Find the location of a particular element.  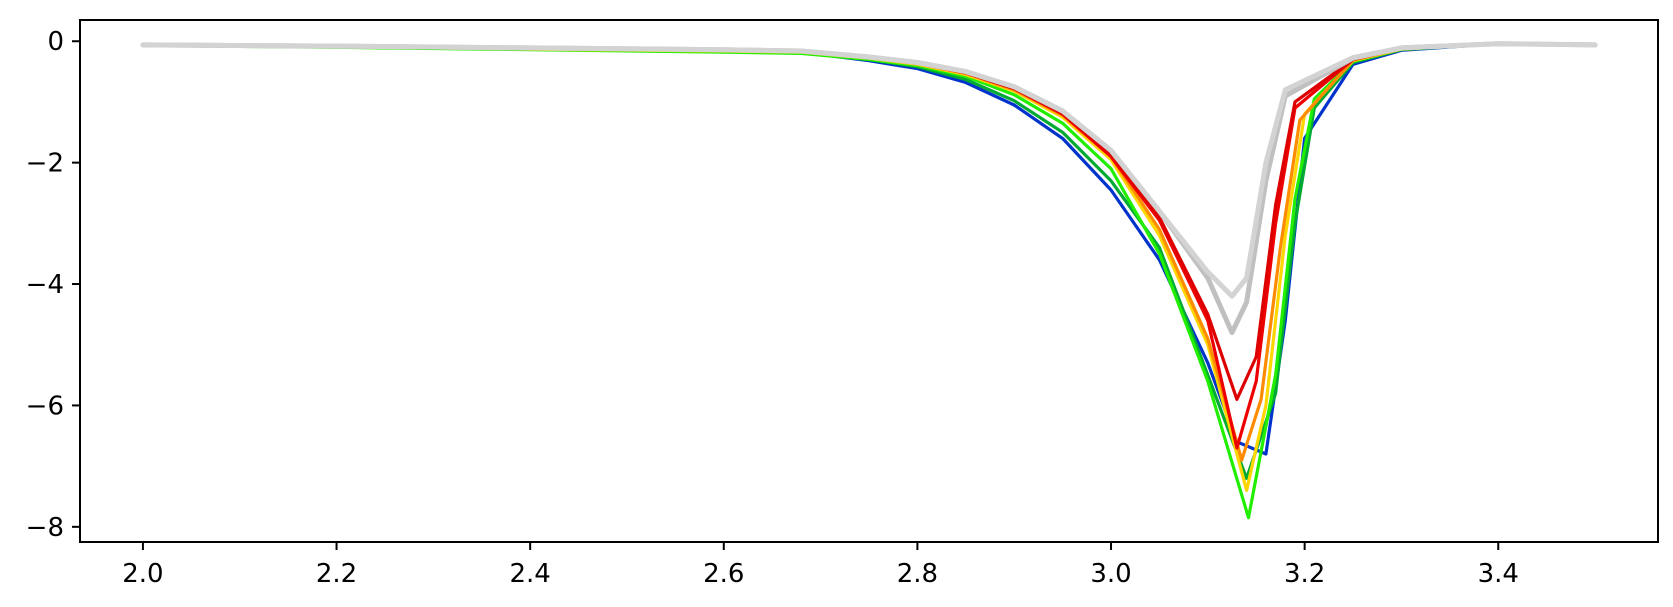

x-tick-label: 2.4 is located at coordinates (529, 574).